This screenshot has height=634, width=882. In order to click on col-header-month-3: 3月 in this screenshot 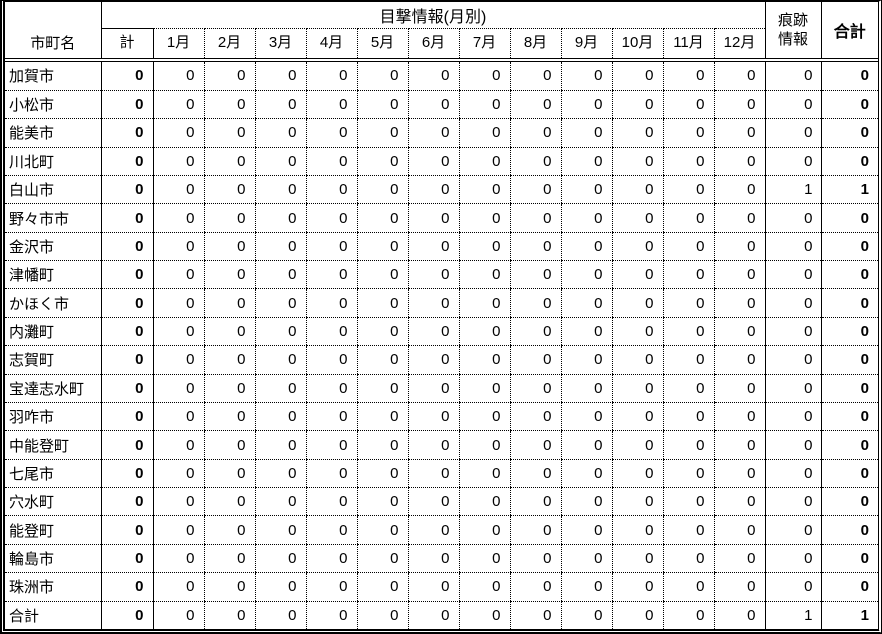, I will do `click(280, 44)`.